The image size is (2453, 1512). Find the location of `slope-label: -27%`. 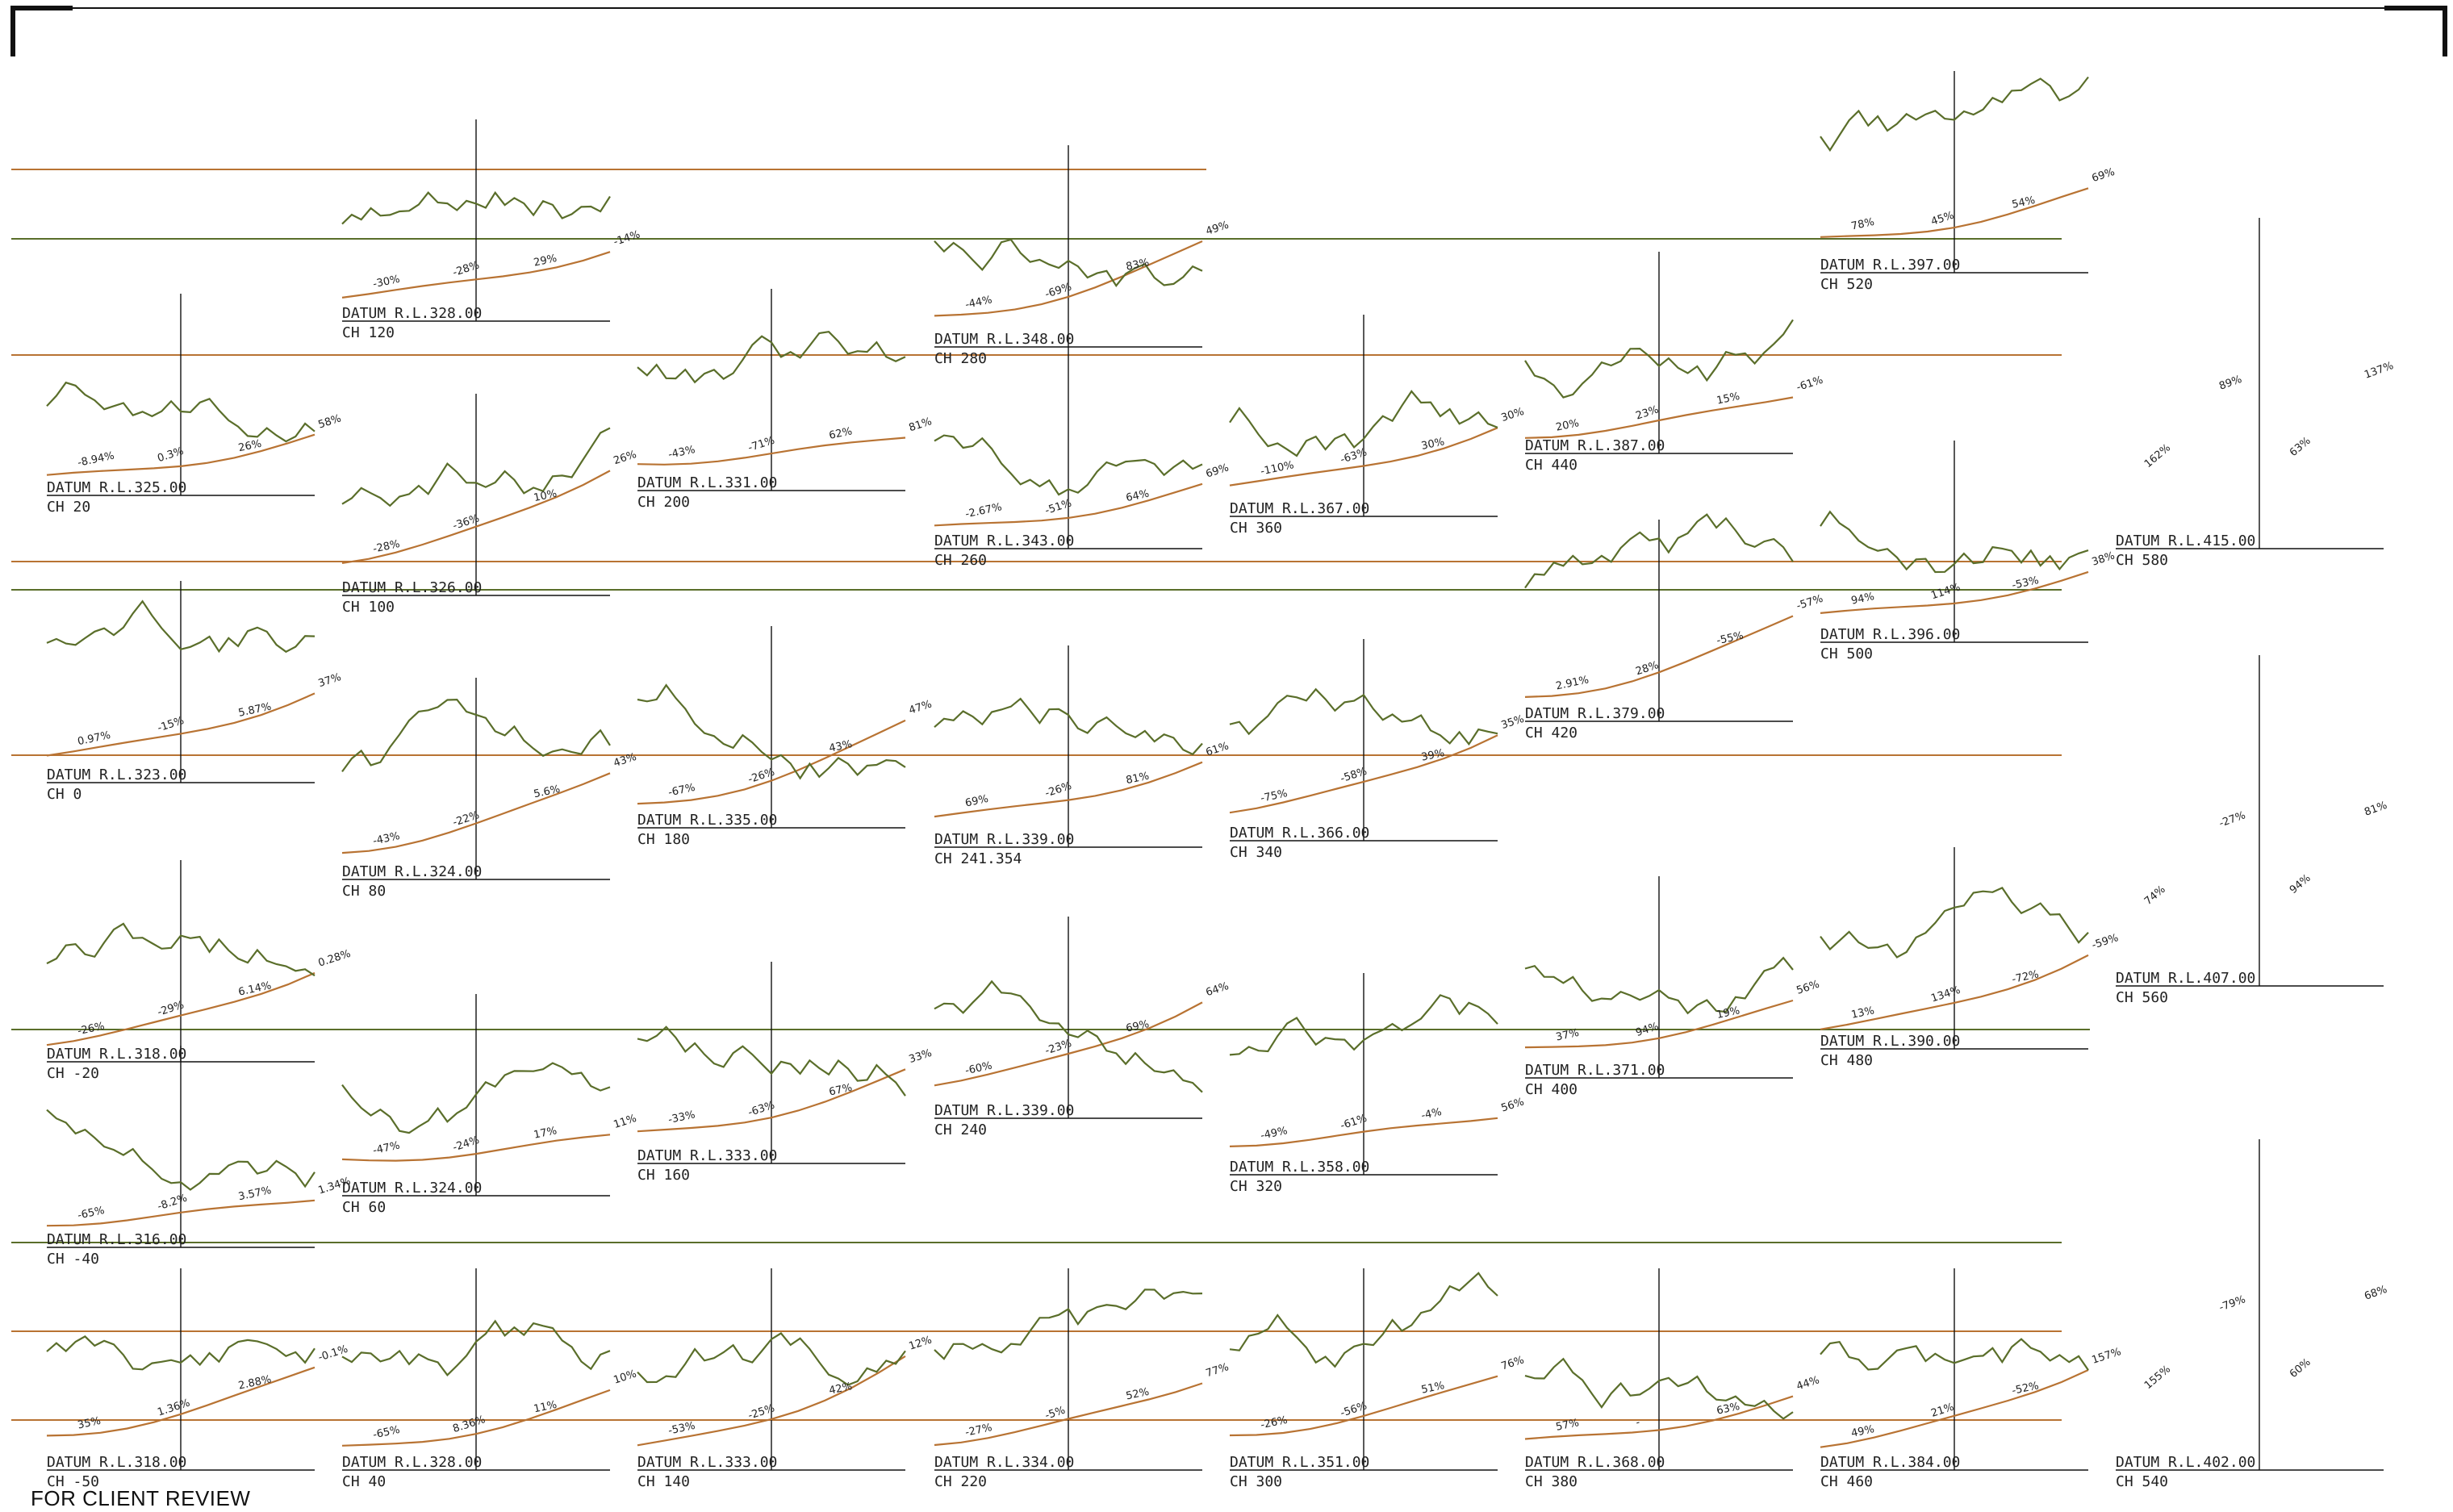

slope-label: -27% is located at coordinates (979, 1430).